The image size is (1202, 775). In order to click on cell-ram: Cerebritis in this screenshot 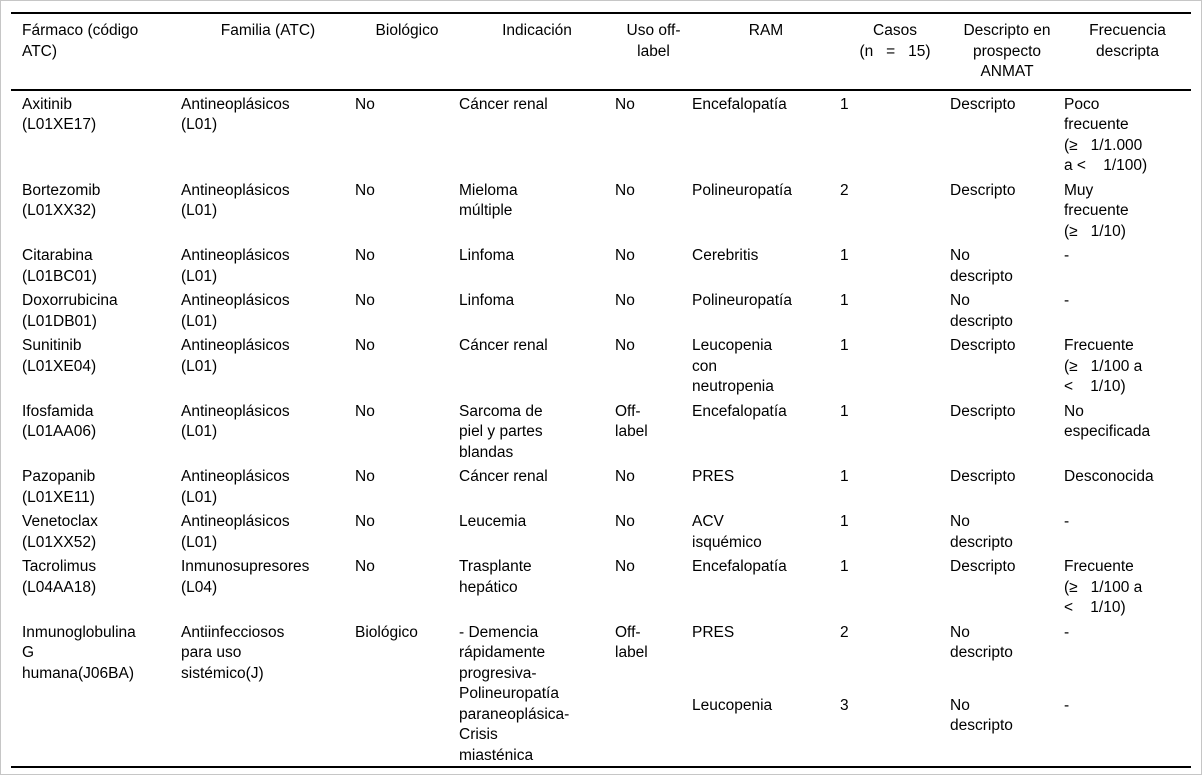, I will do `click(725, 255)`.